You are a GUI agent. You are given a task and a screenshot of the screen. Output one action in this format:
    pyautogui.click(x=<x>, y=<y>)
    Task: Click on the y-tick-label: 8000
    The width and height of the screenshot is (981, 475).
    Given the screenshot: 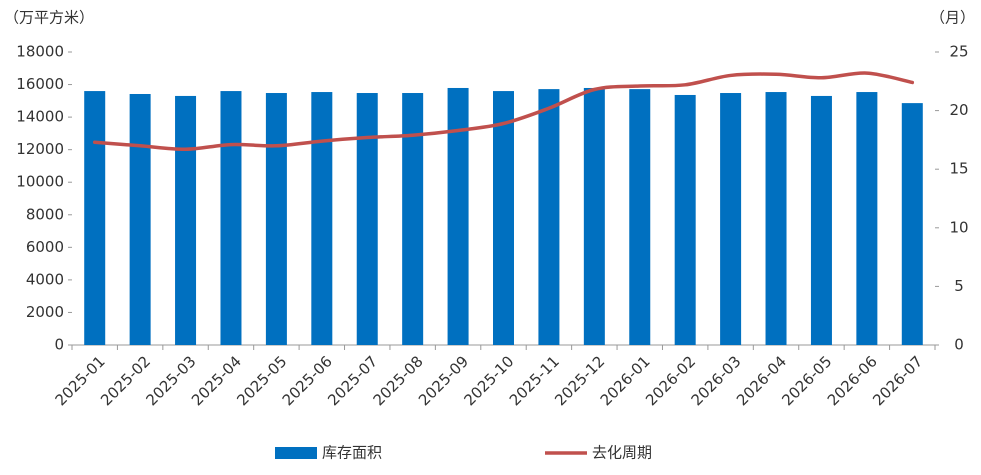 What is the action you would take?
    pyautogui.click(x=45, y=214)
    